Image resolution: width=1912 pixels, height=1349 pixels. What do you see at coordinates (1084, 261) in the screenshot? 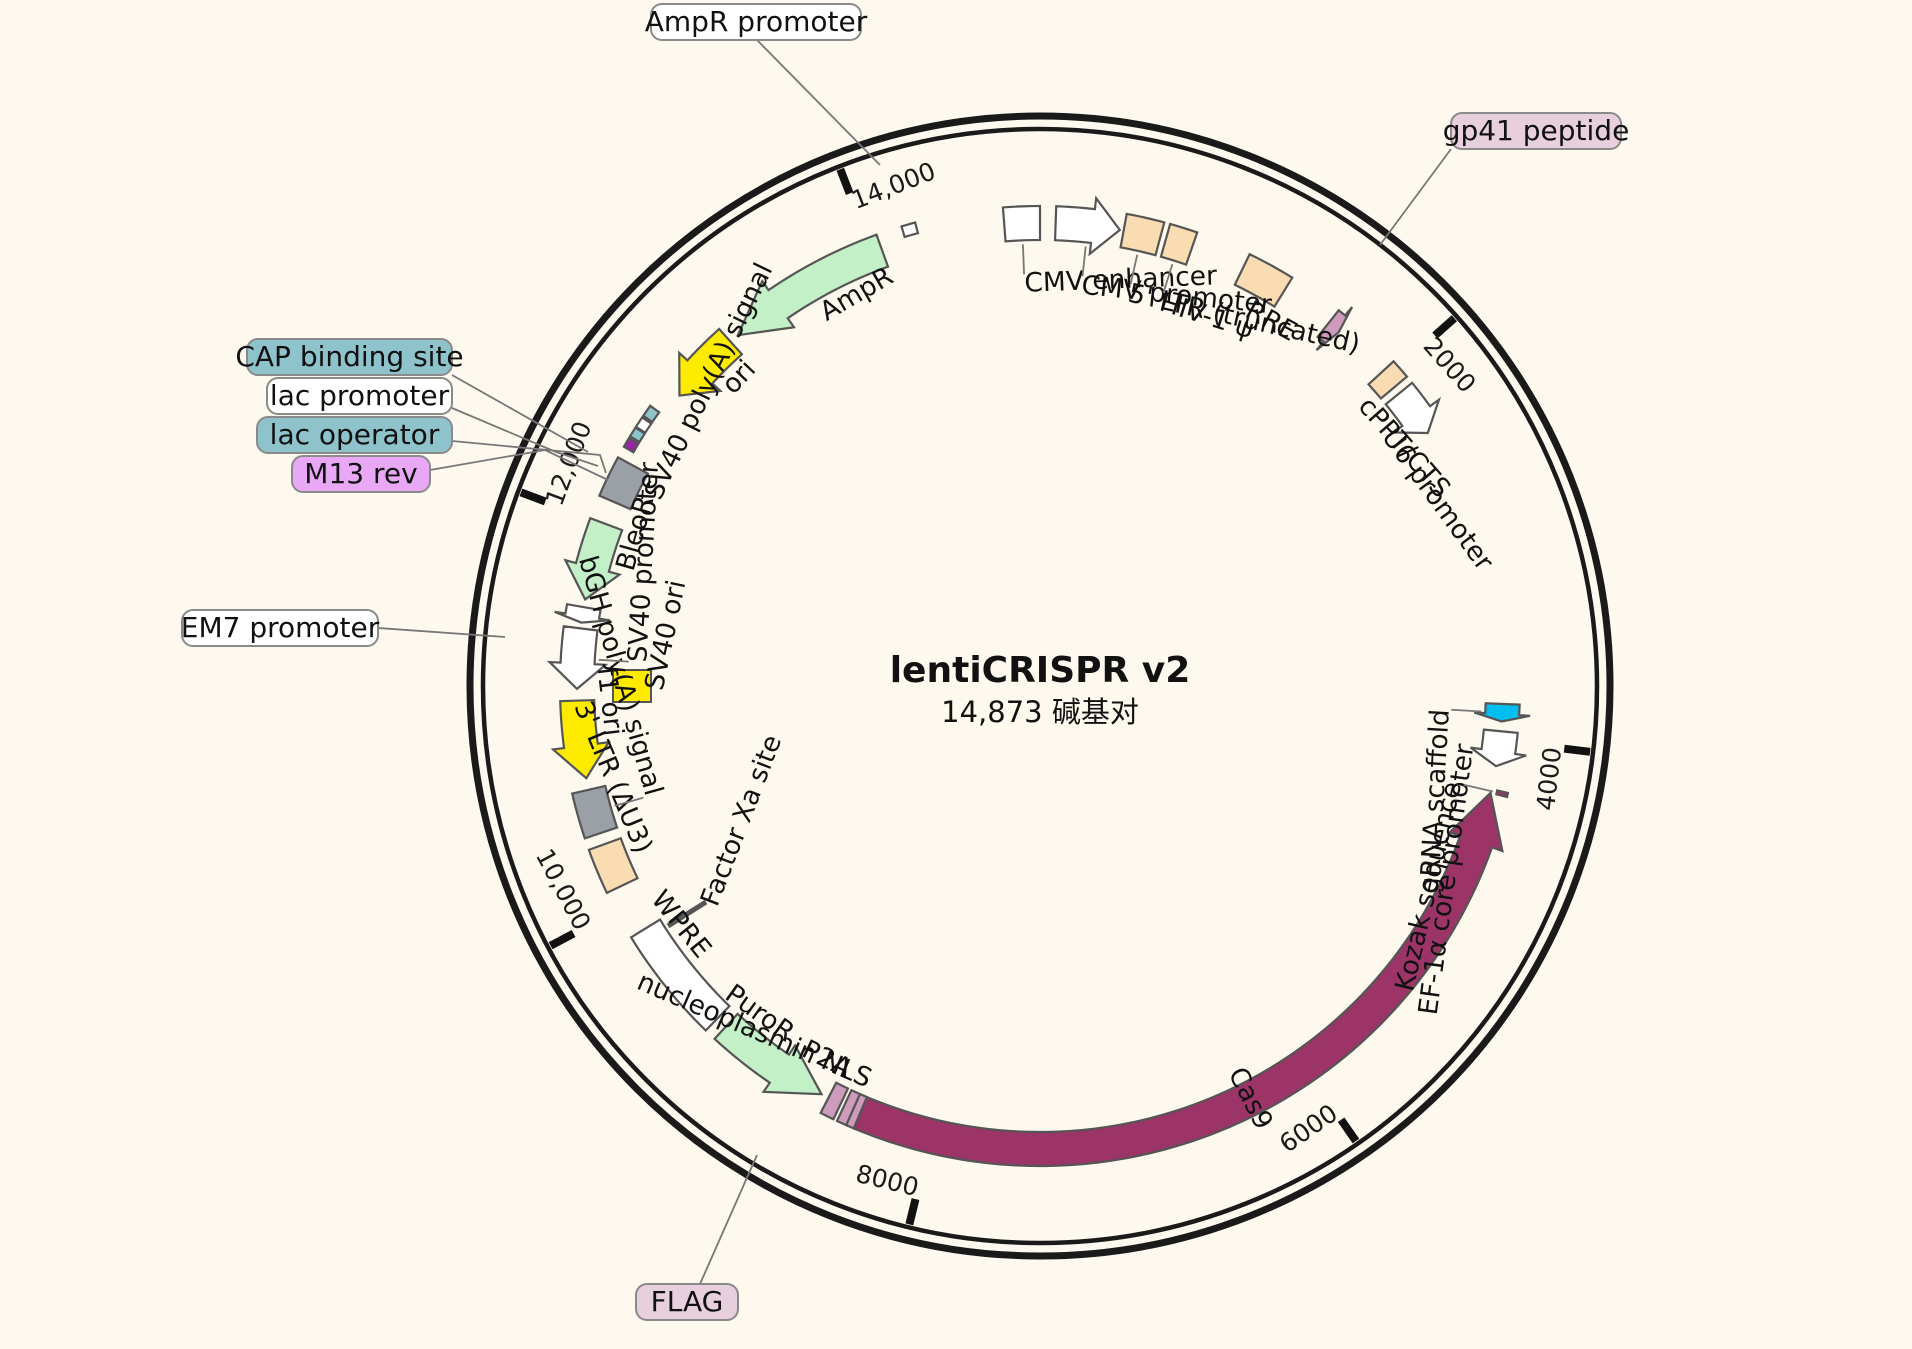
I see `feature-cmv-promoter-leader` at bounding box center [1084, 261].